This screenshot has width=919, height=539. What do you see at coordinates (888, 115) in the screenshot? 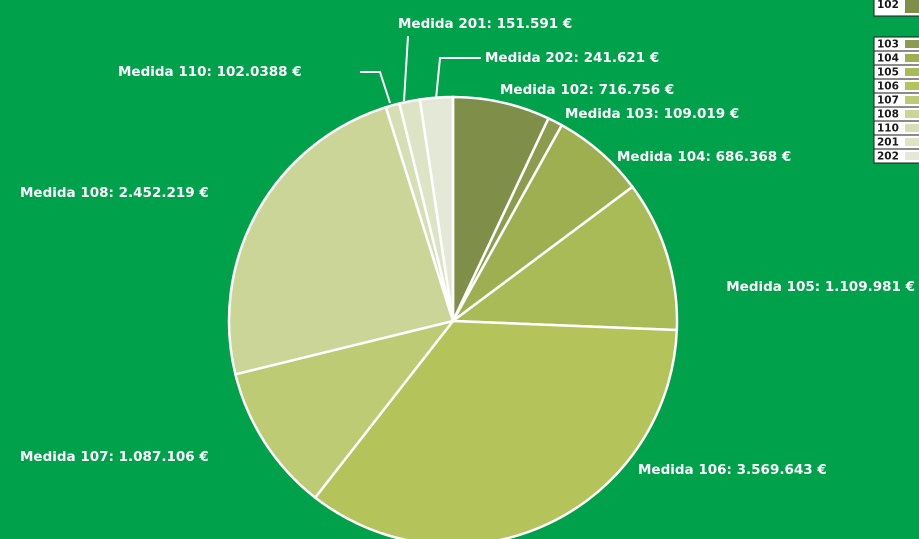
I see `legend-label: 108` at bounding box center [888, 115].